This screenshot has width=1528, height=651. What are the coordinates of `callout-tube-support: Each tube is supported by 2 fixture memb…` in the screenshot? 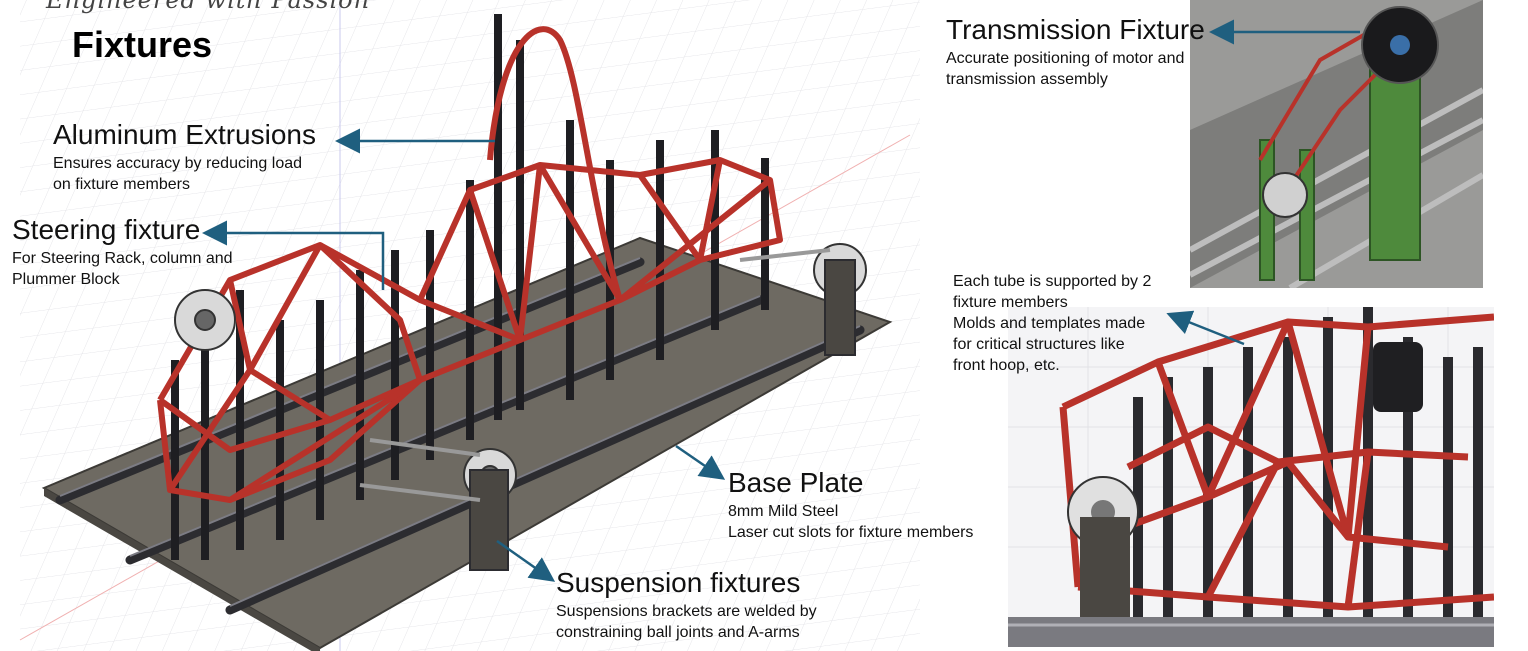 It's located at (1052, 323).